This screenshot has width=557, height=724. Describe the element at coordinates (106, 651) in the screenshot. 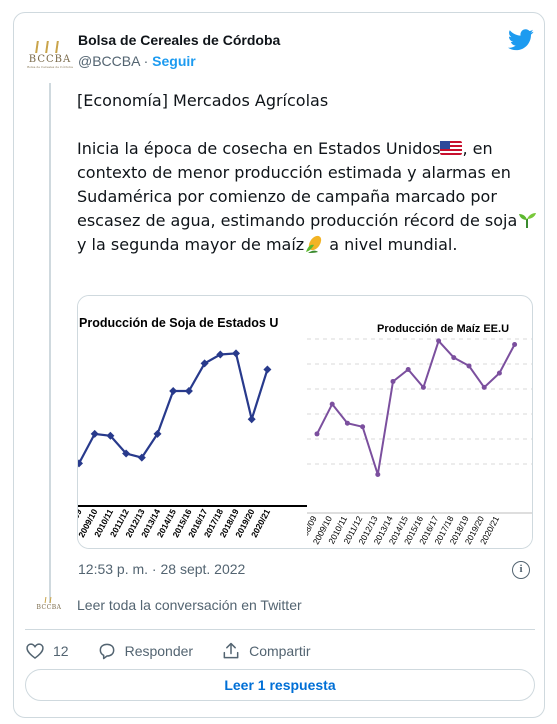

I see `reply-icon` at that location.